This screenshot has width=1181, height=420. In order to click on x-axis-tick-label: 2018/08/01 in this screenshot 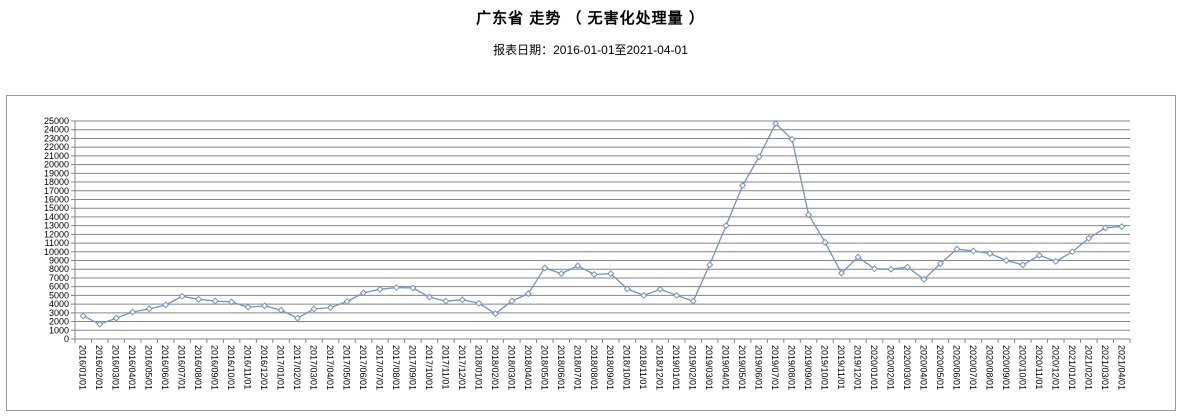, I will do `click(594, 367)`.